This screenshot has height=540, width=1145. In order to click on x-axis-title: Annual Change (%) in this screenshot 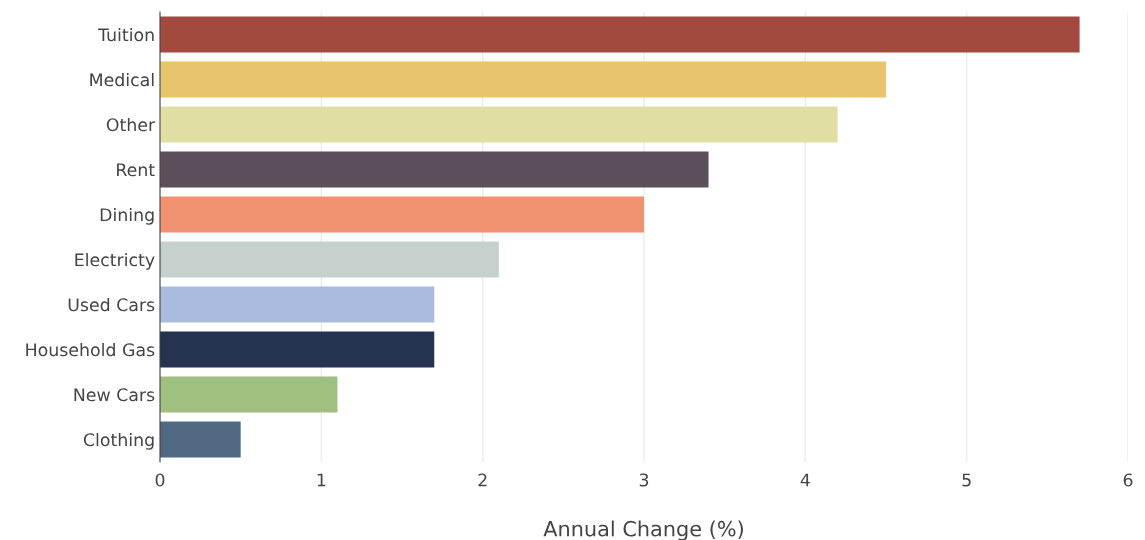, I will do `click(643, 530)`.